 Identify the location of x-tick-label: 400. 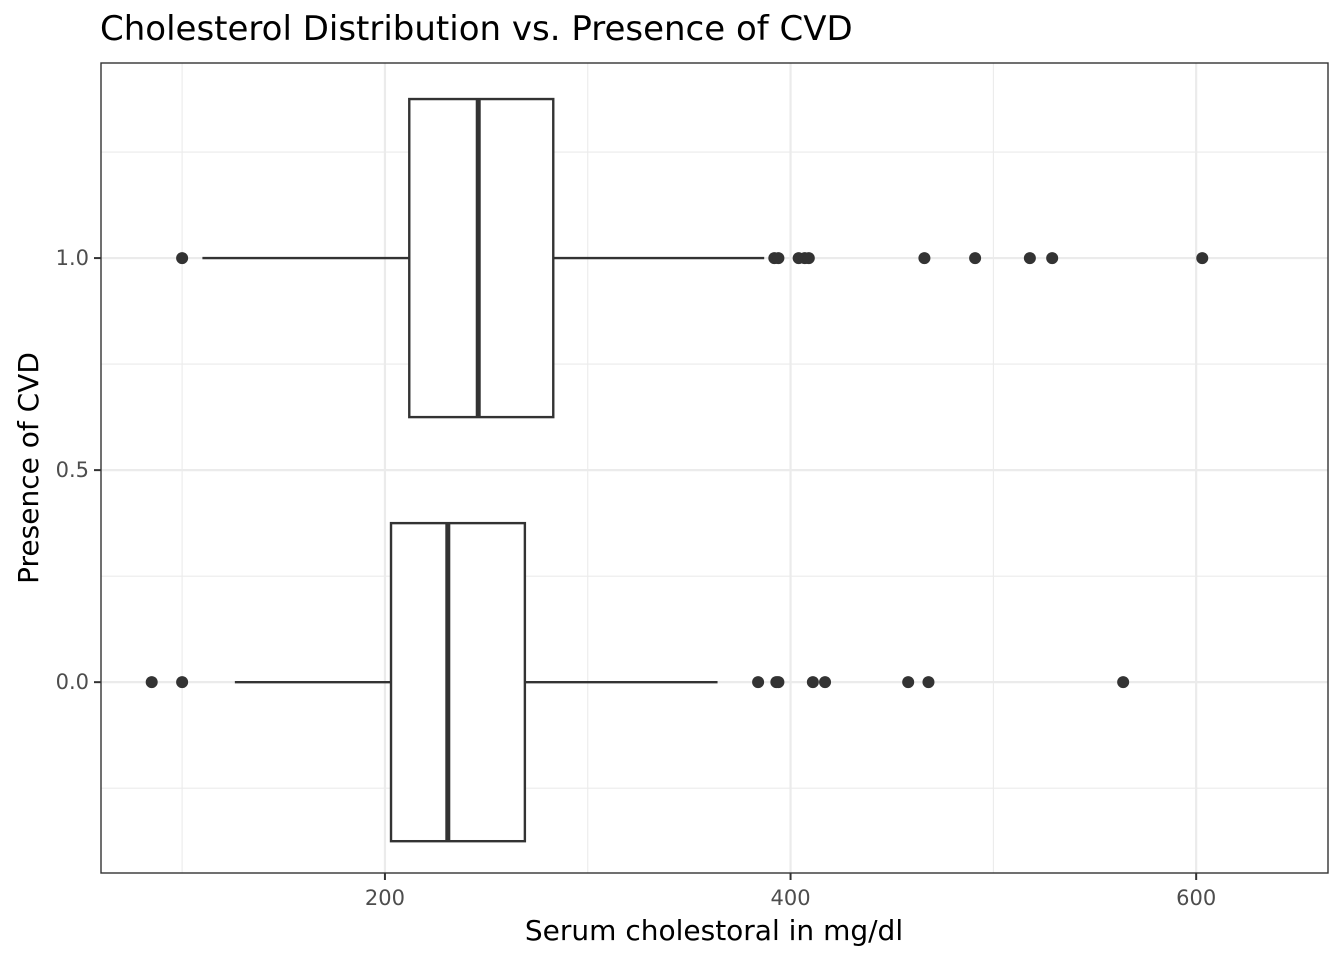
(791, 898).